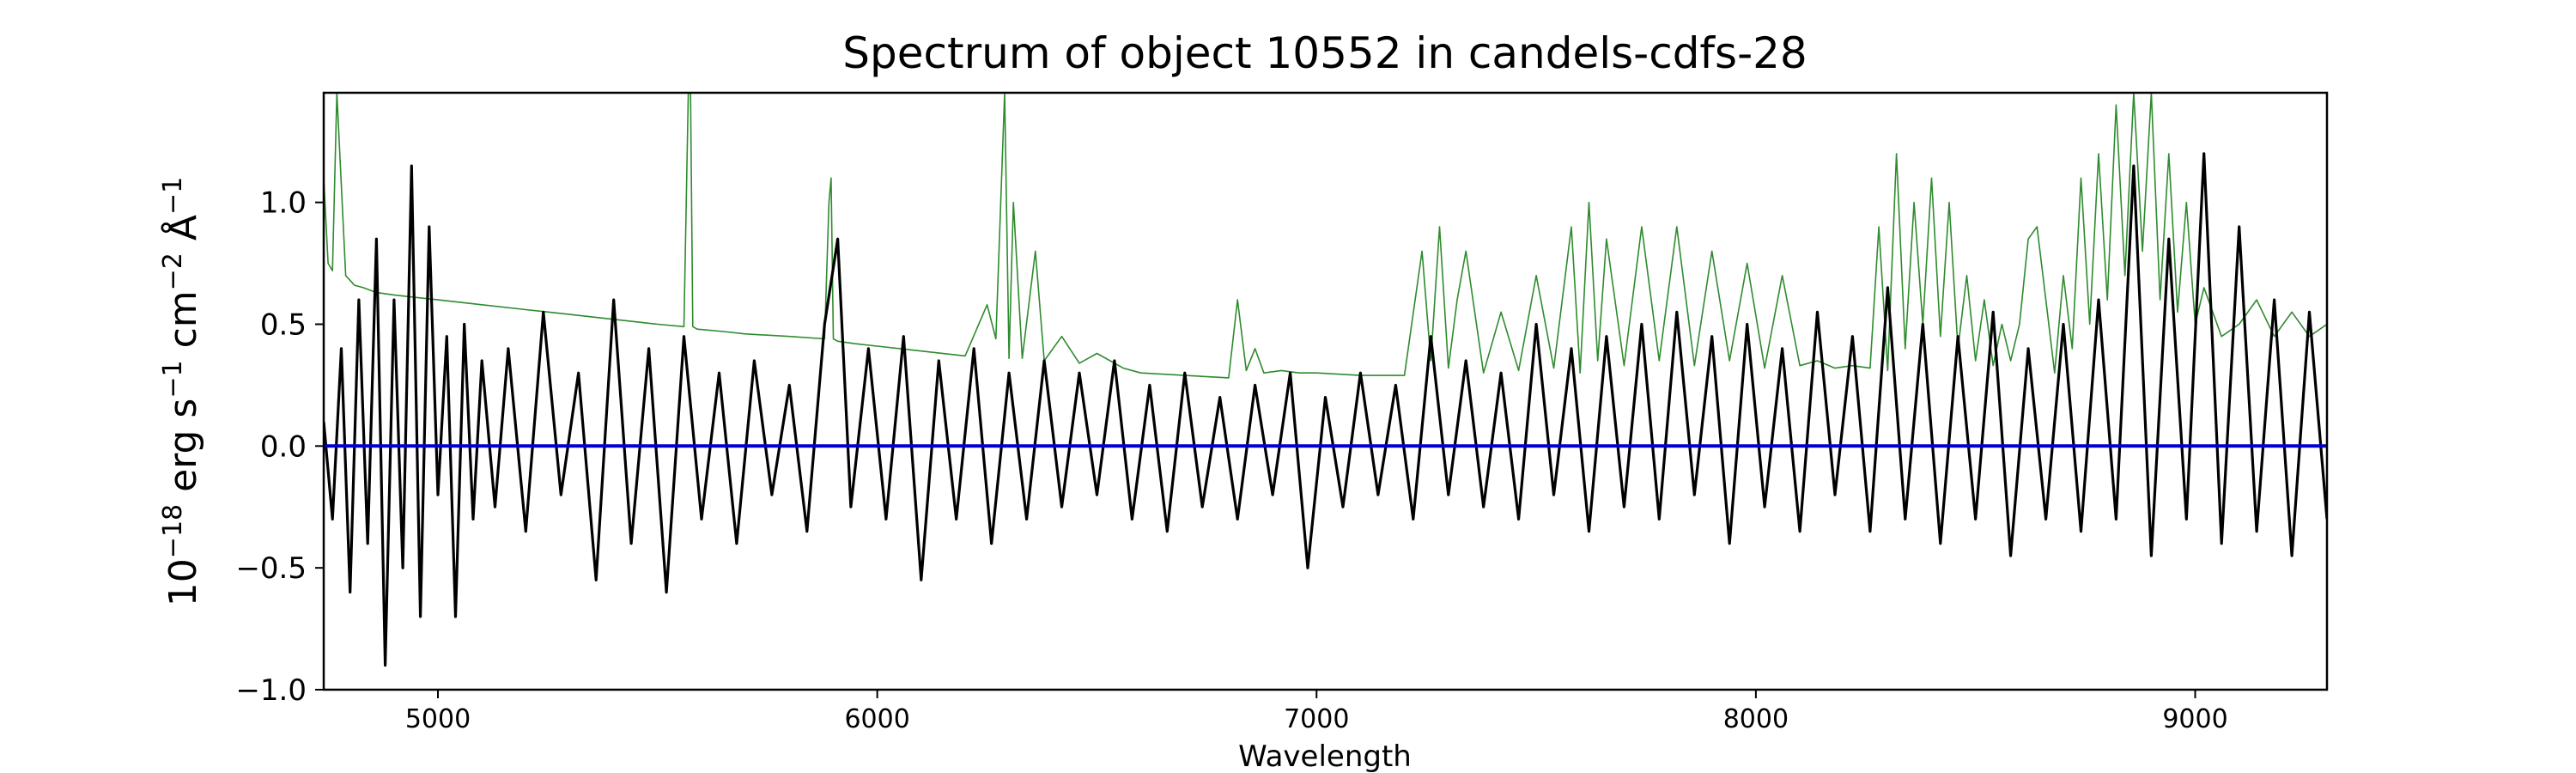 The height and width of the screenshot is (773, 2576). I want to click on y-label-prefix: 10, so click(183, 582).